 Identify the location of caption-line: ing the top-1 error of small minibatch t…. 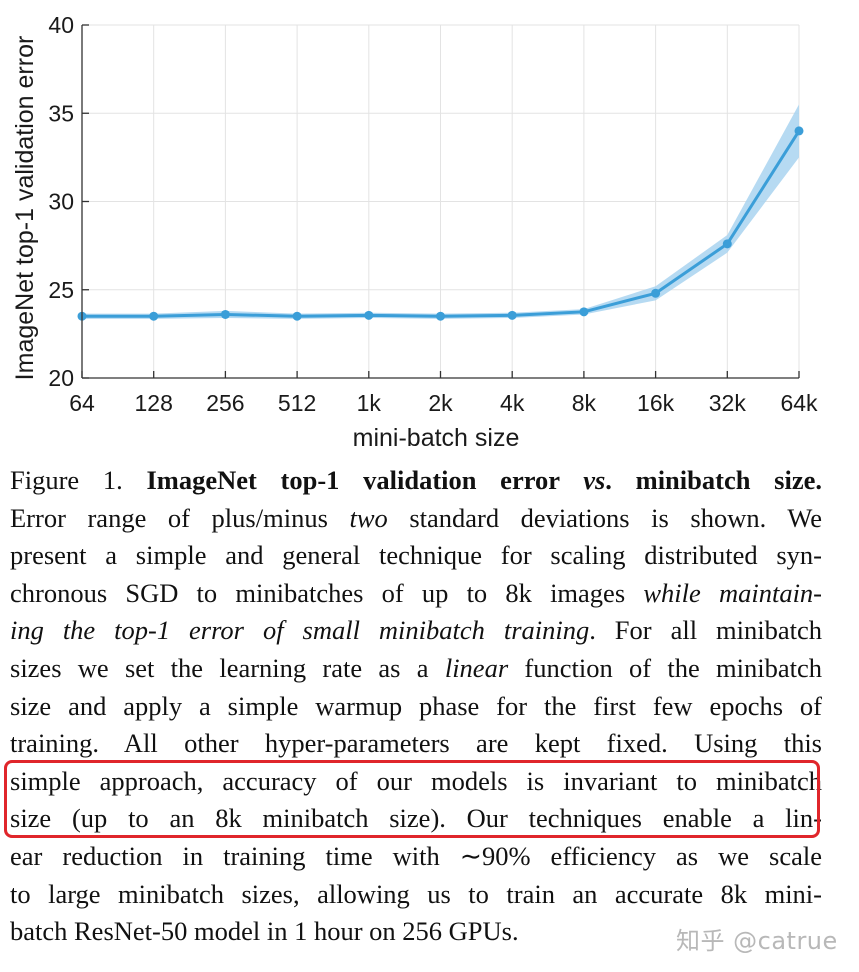
(416, 631).